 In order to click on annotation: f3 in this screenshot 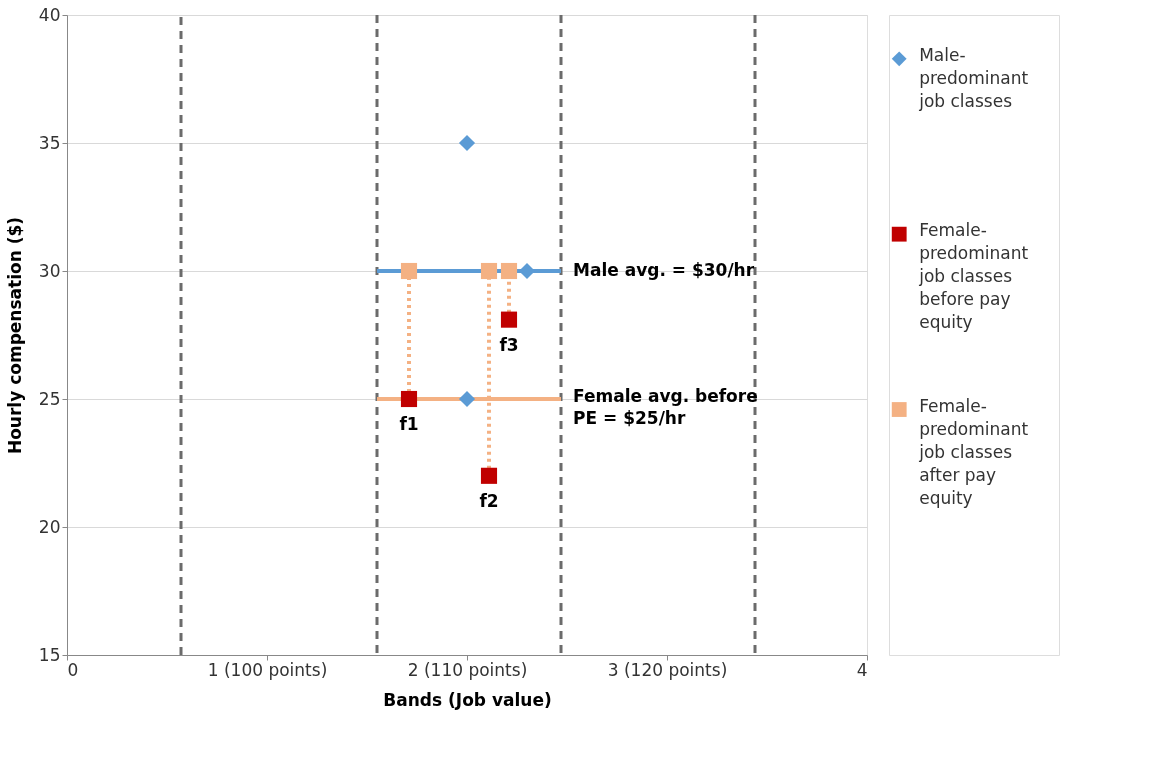, I will do `click(509, 344)`.